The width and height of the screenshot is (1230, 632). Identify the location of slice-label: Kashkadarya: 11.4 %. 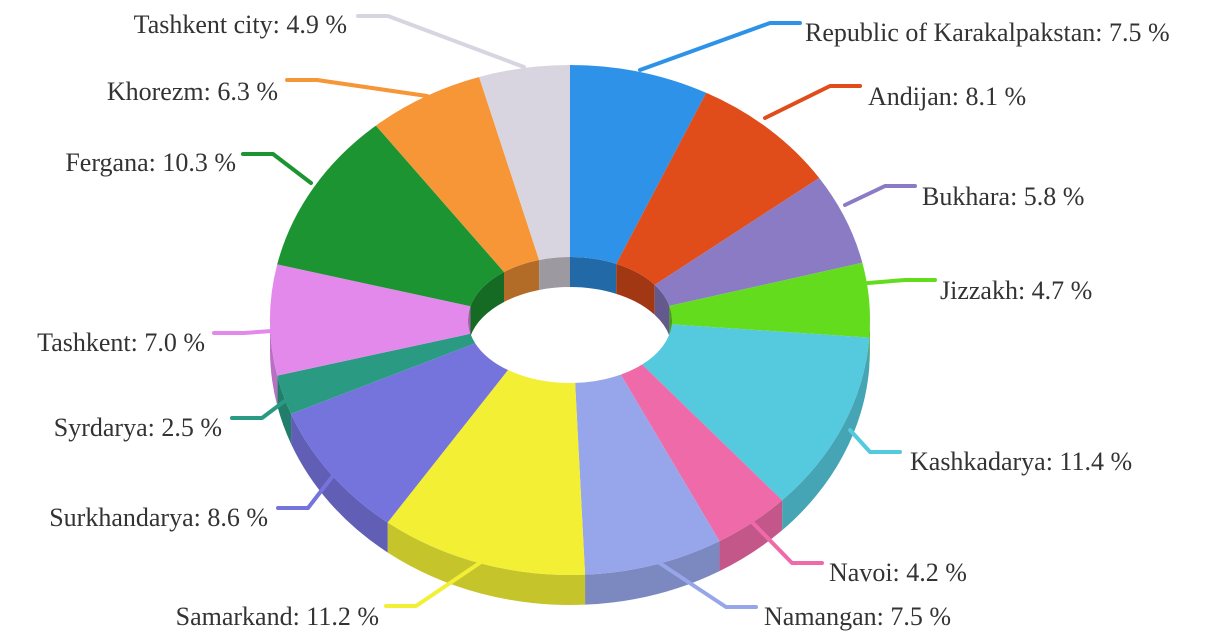
(1021, 461).